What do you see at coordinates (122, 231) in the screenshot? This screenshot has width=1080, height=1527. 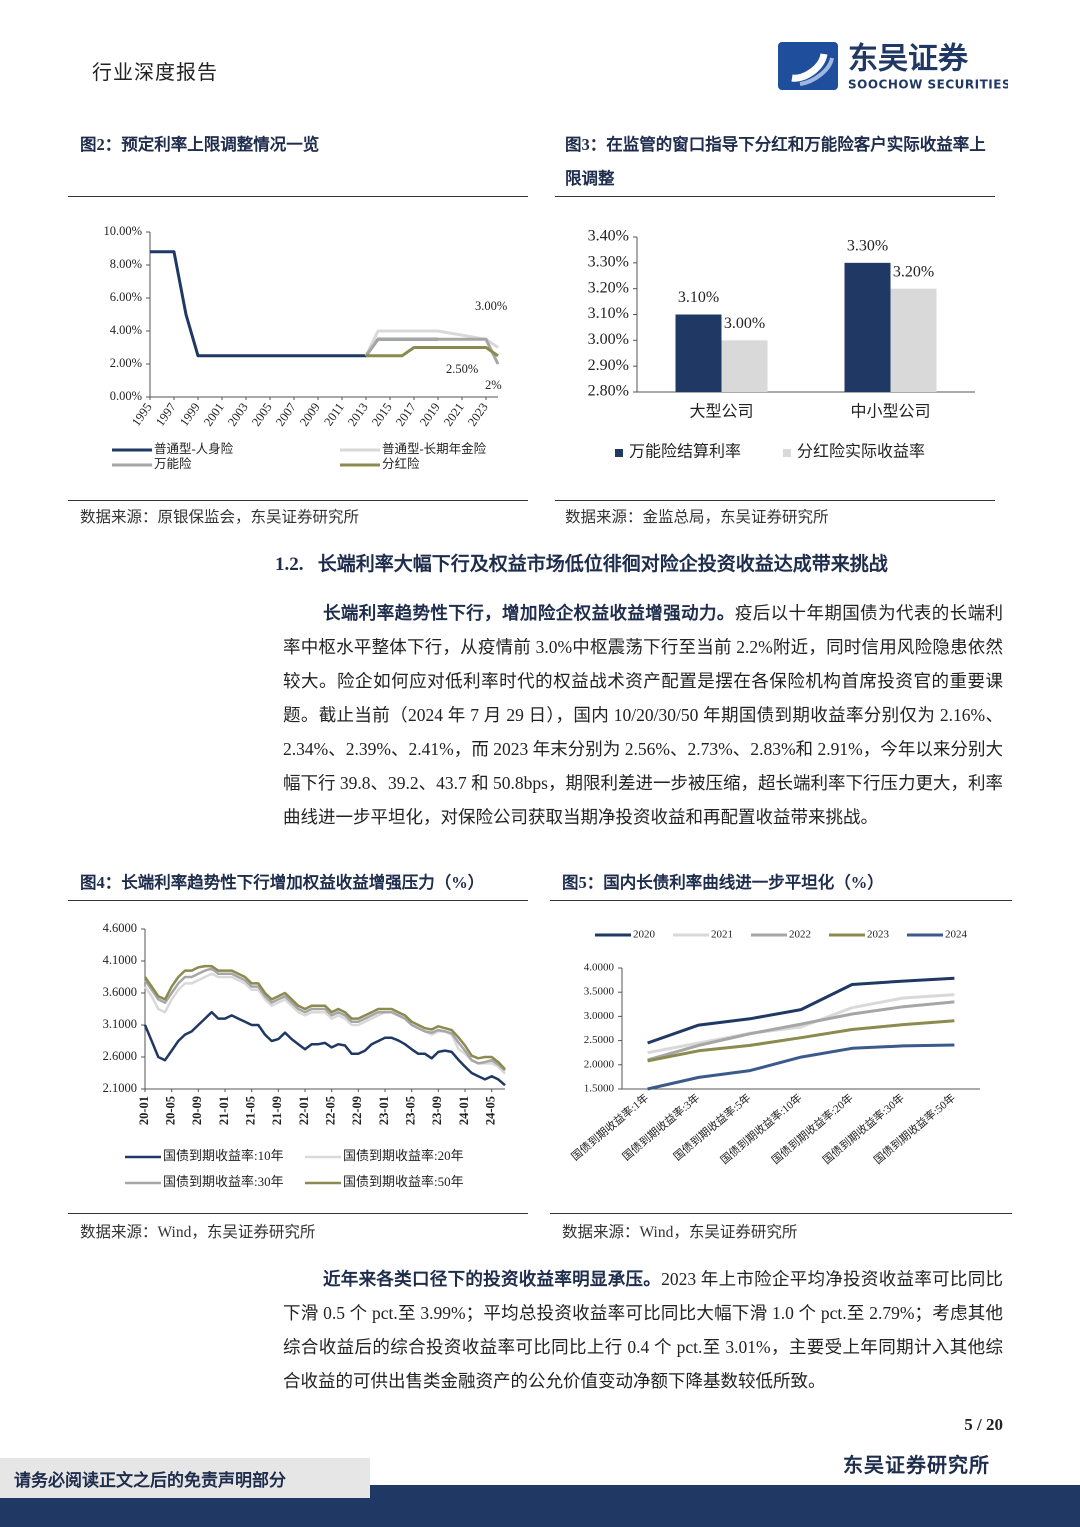 I see `y-tick-label: 10.00%` at bounding box center [122, 231].